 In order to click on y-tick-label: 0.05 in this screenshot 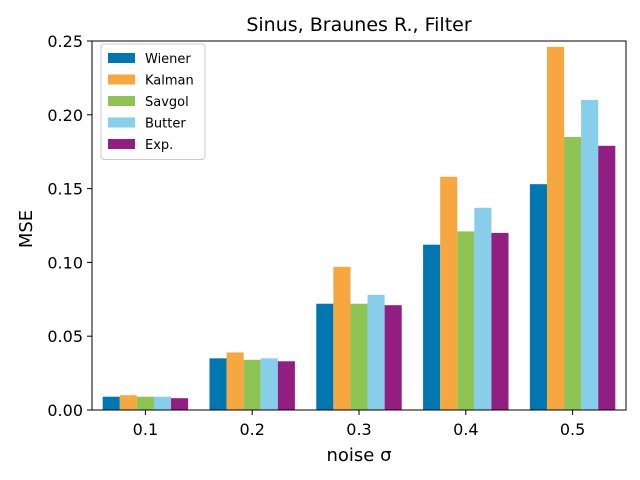, I will do `click(65, 336)`.